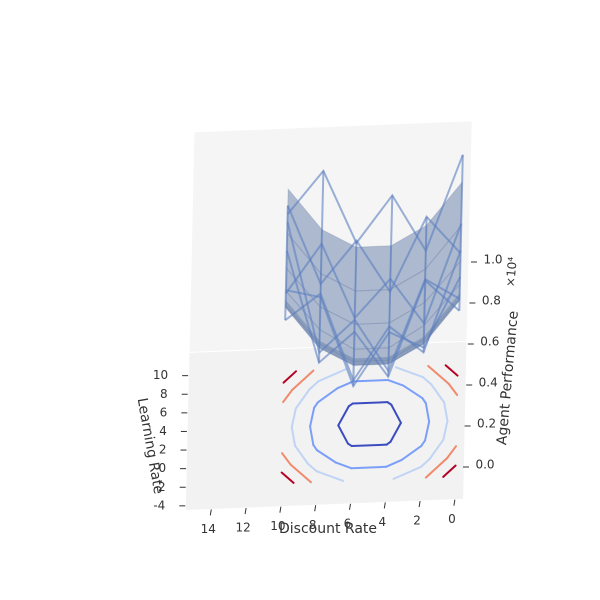 The height and width of the screenshot is (600, 600). What do you see at coordinates (382, 522) in the screenshot?
I see `x-tick-label: 4` at bounding box center [382, 522].